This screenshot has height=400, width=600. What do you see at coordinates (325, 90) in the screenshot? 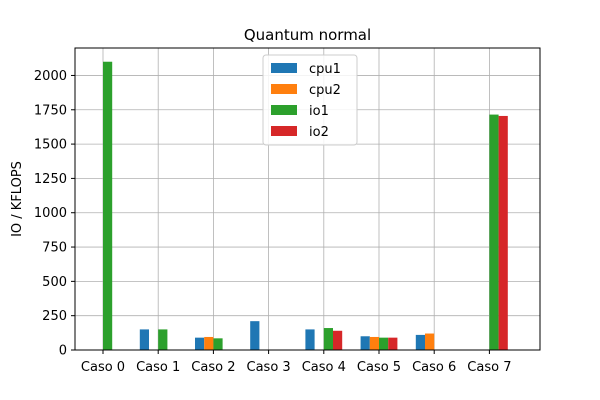
I see `legend-label-cpu2: cpu2` at bounding box center [325, 90].